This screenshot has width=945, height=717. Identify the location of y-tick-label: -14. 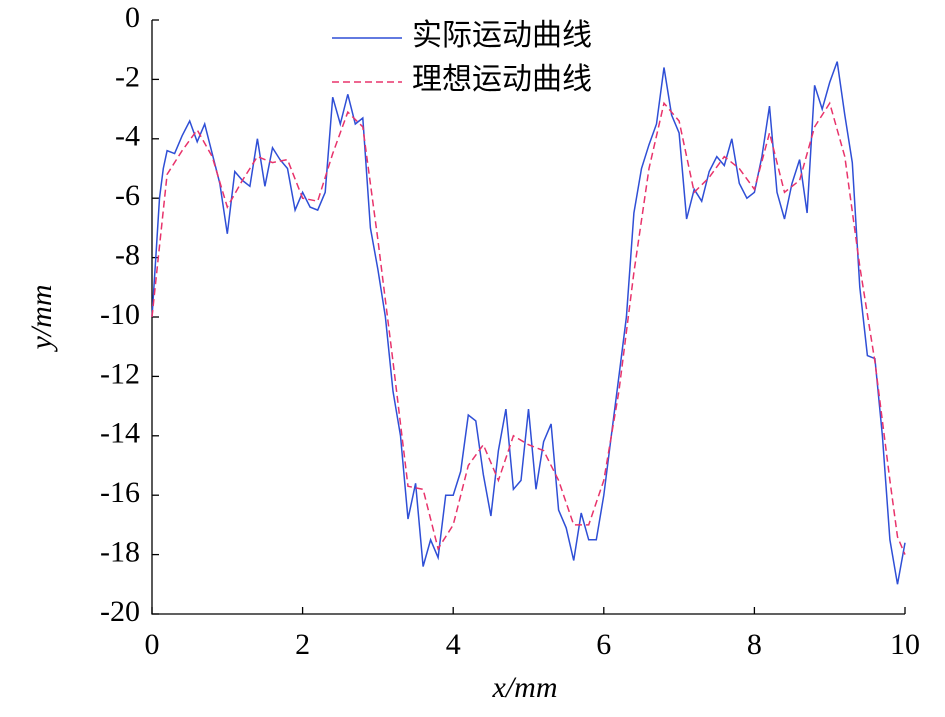
(120, 433).